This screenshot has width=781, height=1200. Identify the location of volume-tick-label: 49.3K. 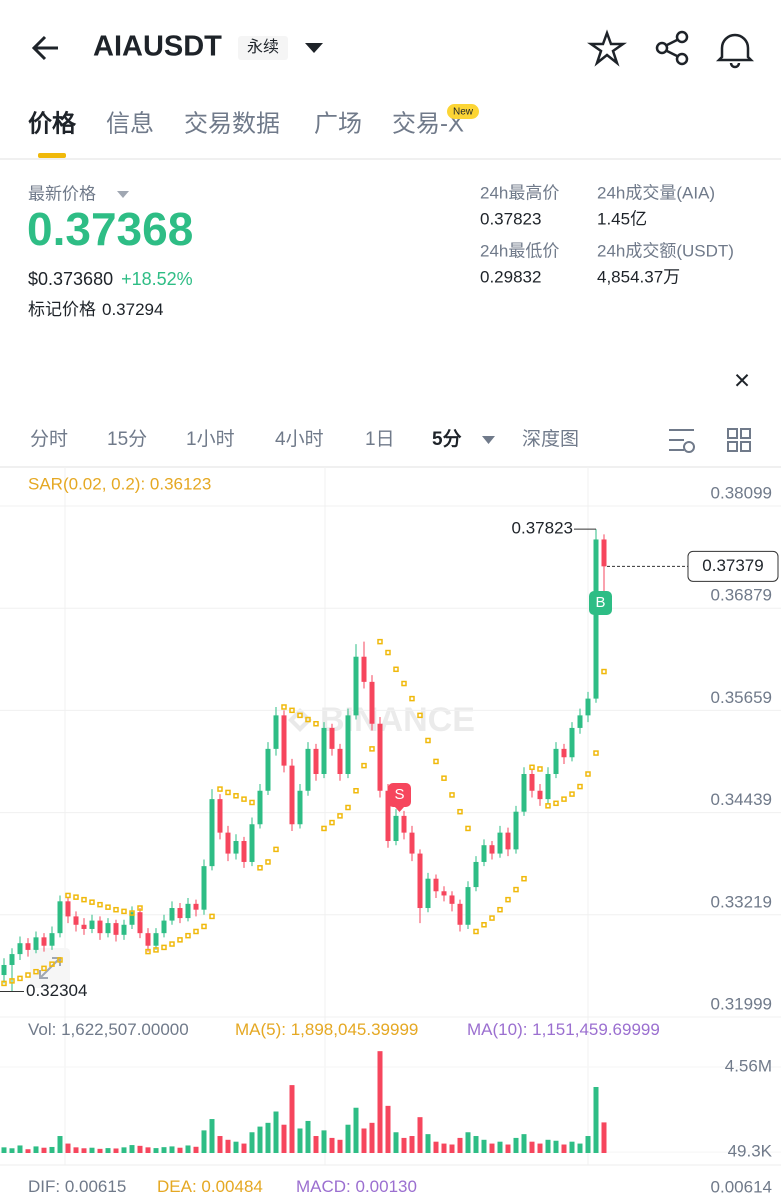
(750, 1151).